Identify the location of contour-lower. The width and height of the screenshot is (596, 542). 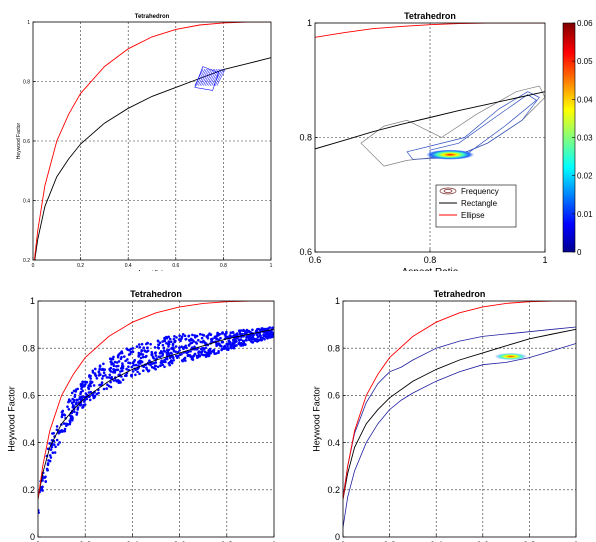
(459, 435).